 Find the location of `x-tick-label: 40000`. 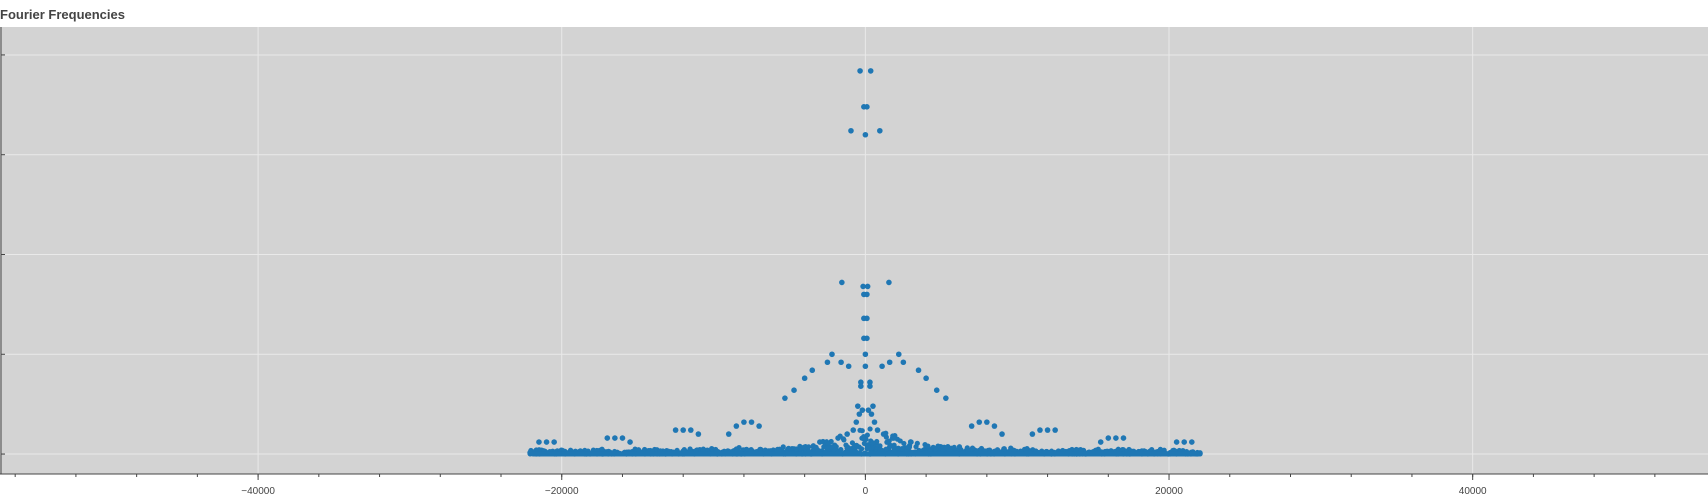

x-tick-label: 40000 is located at coordinates (1473, 491).